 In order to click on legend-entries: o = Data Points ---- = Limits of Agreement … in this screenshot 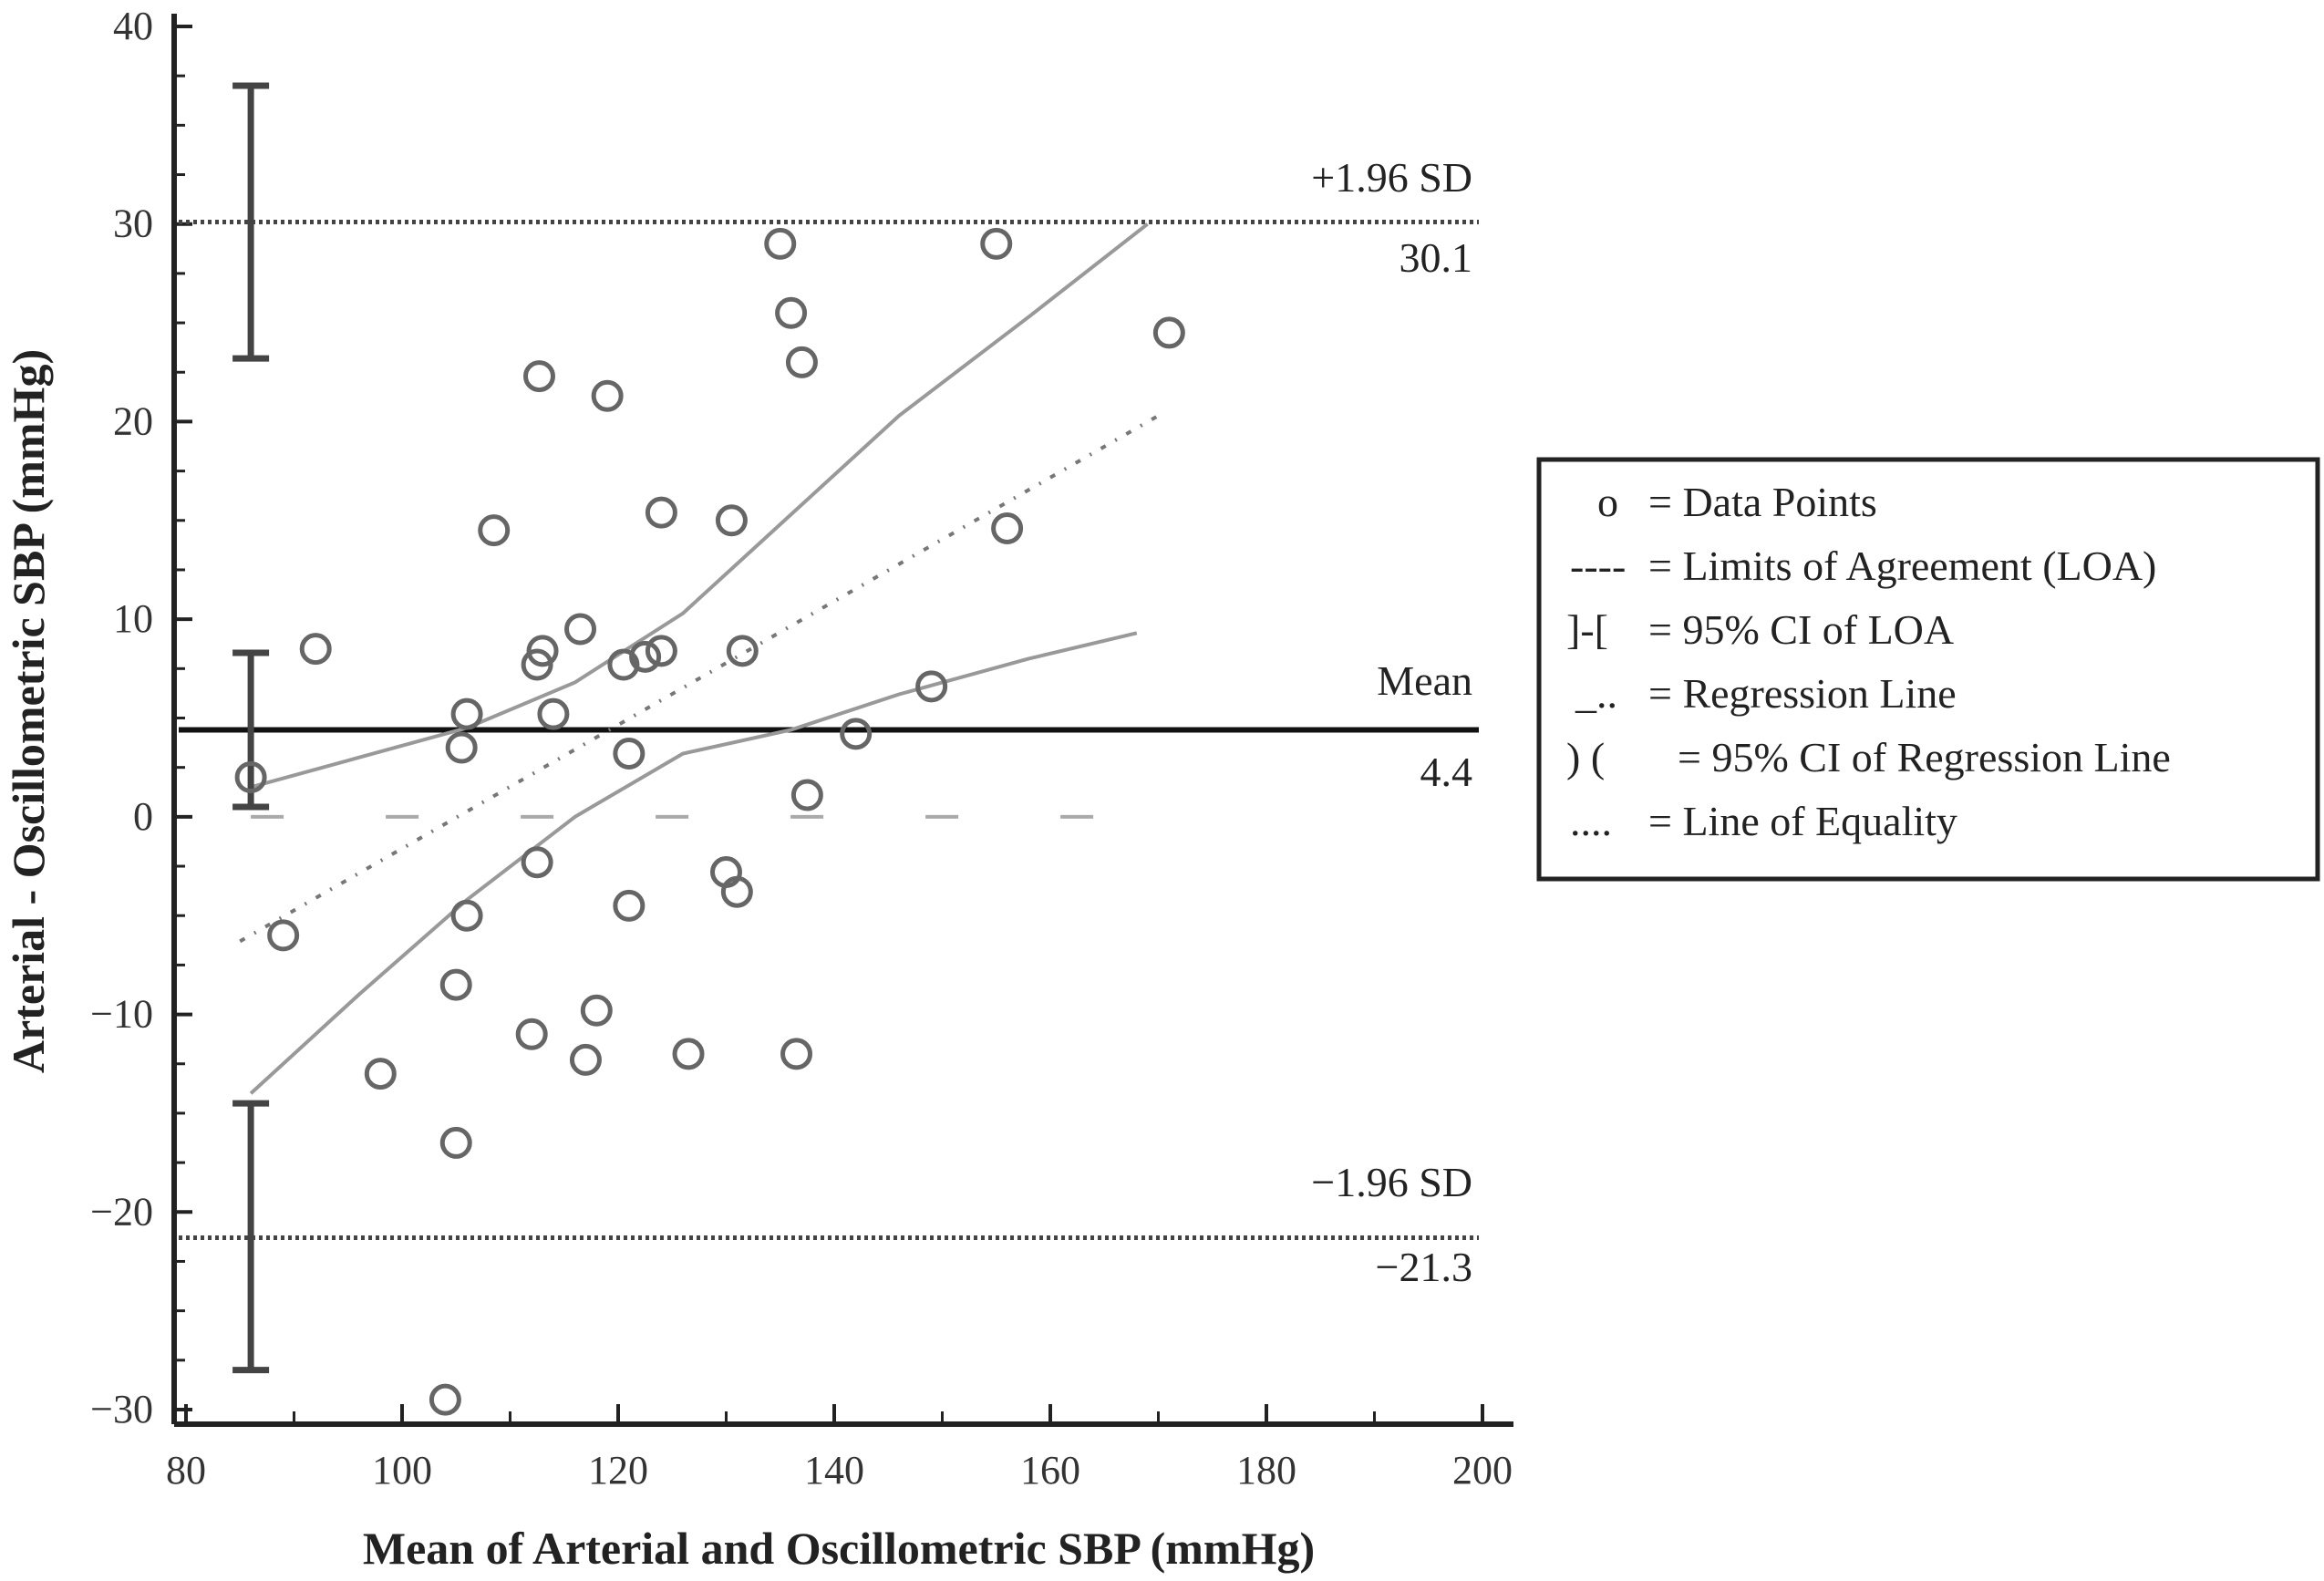, I will do `click(1868, 661)`.